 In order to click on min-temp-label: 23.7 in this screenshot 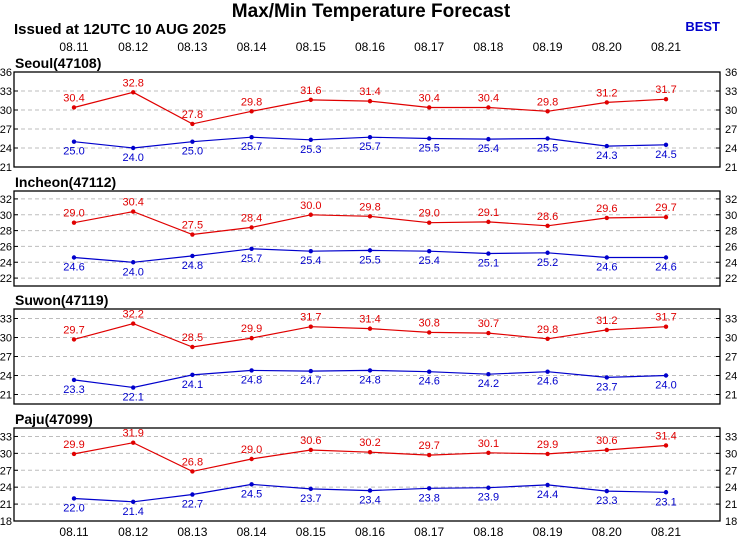, I will do `click(606, 387)`.